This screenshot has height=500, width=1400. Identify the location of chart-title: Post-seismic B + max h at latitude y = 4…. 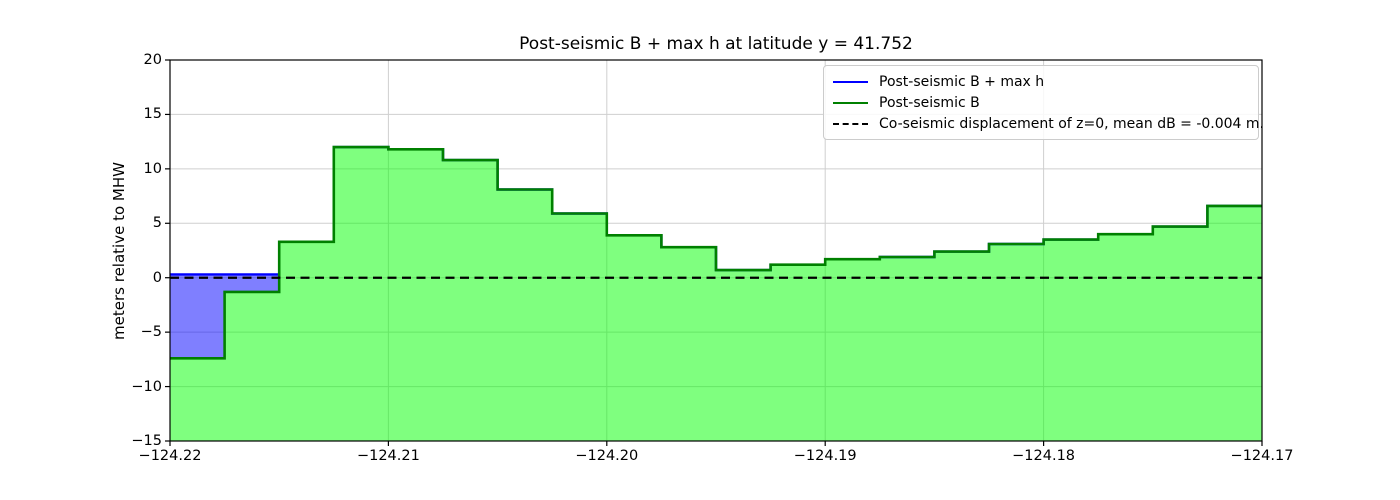
(716, 44).